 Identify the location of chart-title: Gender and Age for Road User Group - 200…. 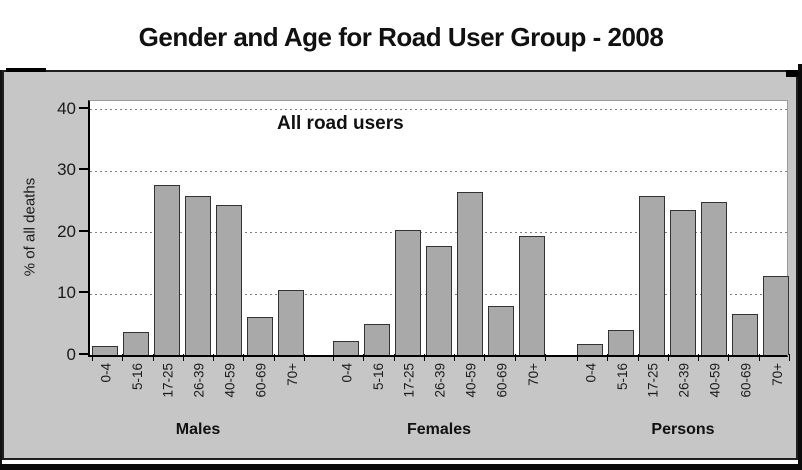
(401, 37).